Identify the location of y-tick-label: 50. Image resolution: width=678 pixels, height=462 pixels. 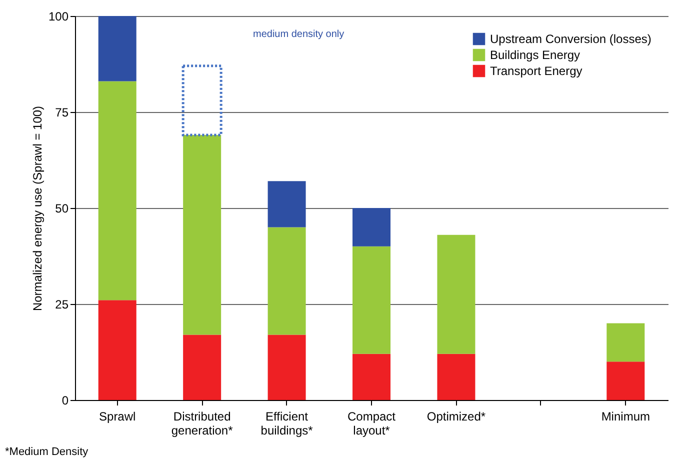
(62, 209).